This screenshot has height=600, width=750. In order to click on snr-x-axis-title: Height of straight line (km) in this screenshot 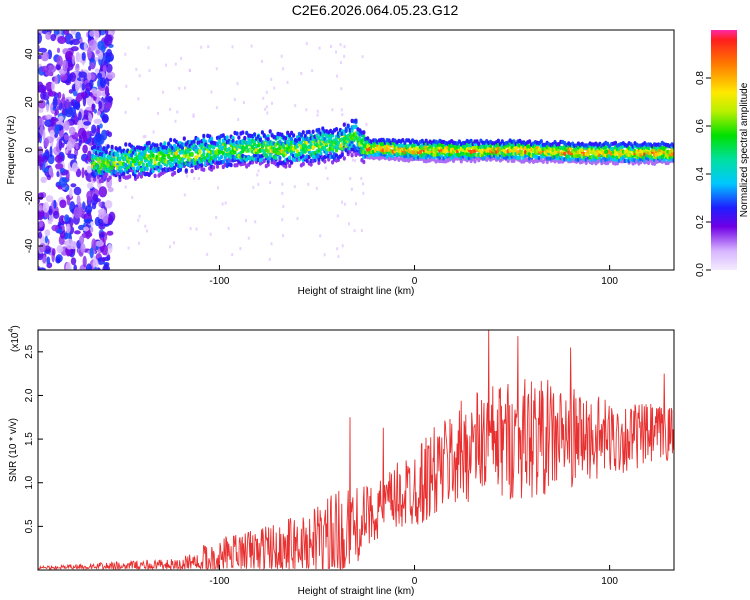, I will do `click(356, 591)`.